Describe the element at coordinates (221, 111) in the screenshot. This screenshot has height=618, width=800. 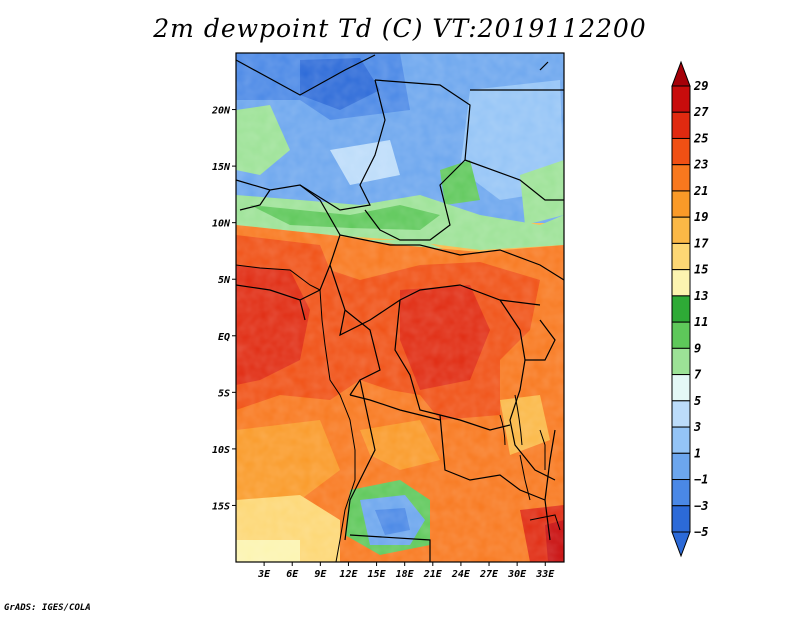
I see `lat-label-0: 20N` at that location.